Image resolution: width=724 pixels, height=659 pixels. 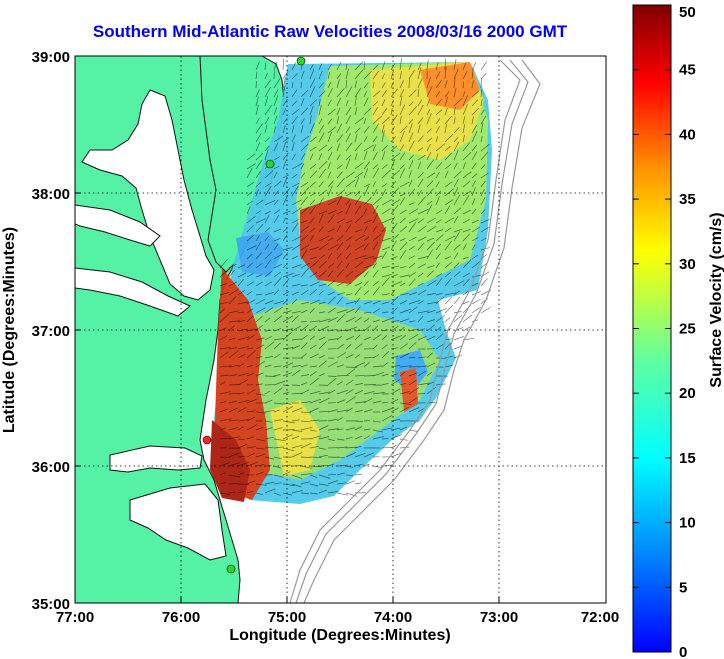 What do you see at coordinates (600, 617) in the screenshot?
I see `x-tick-label: 72:00` at bounding box center [600, 617].